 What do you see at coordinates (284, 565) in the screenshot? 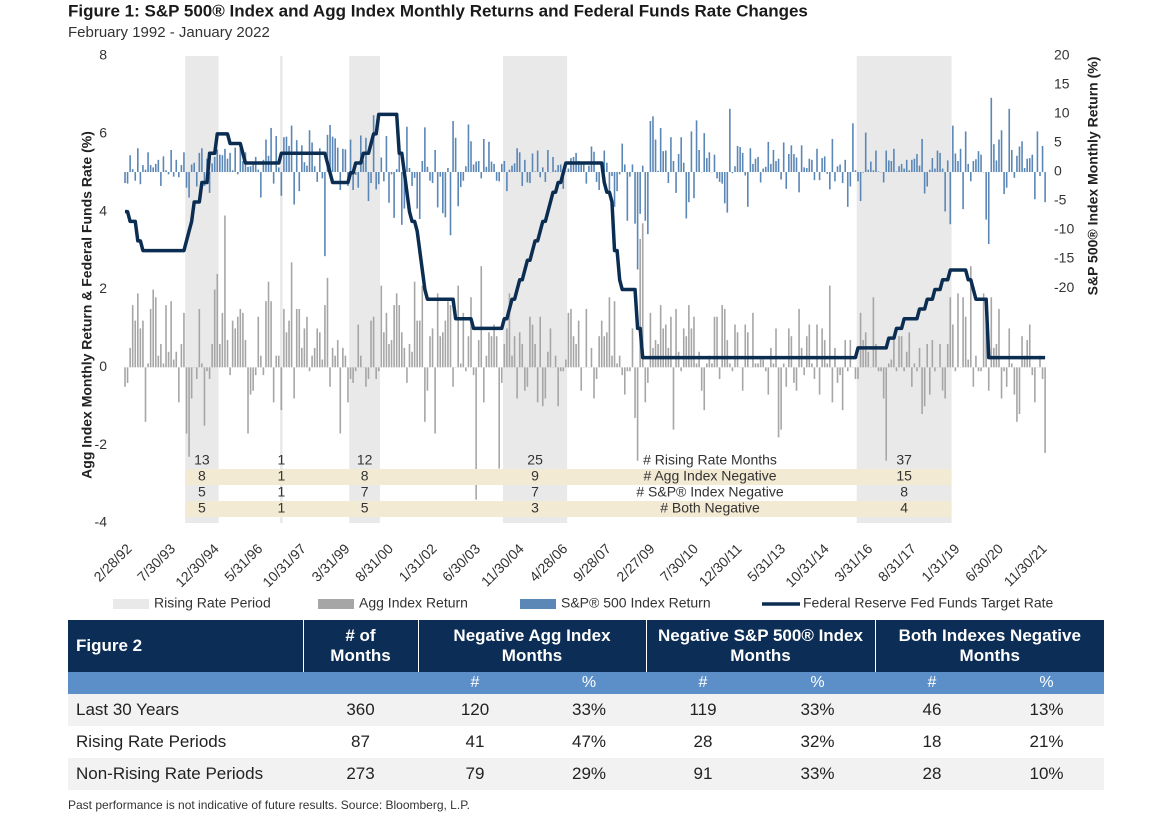
I see `x-tick-label: 10/31/97` at bounding box center [284, 565].